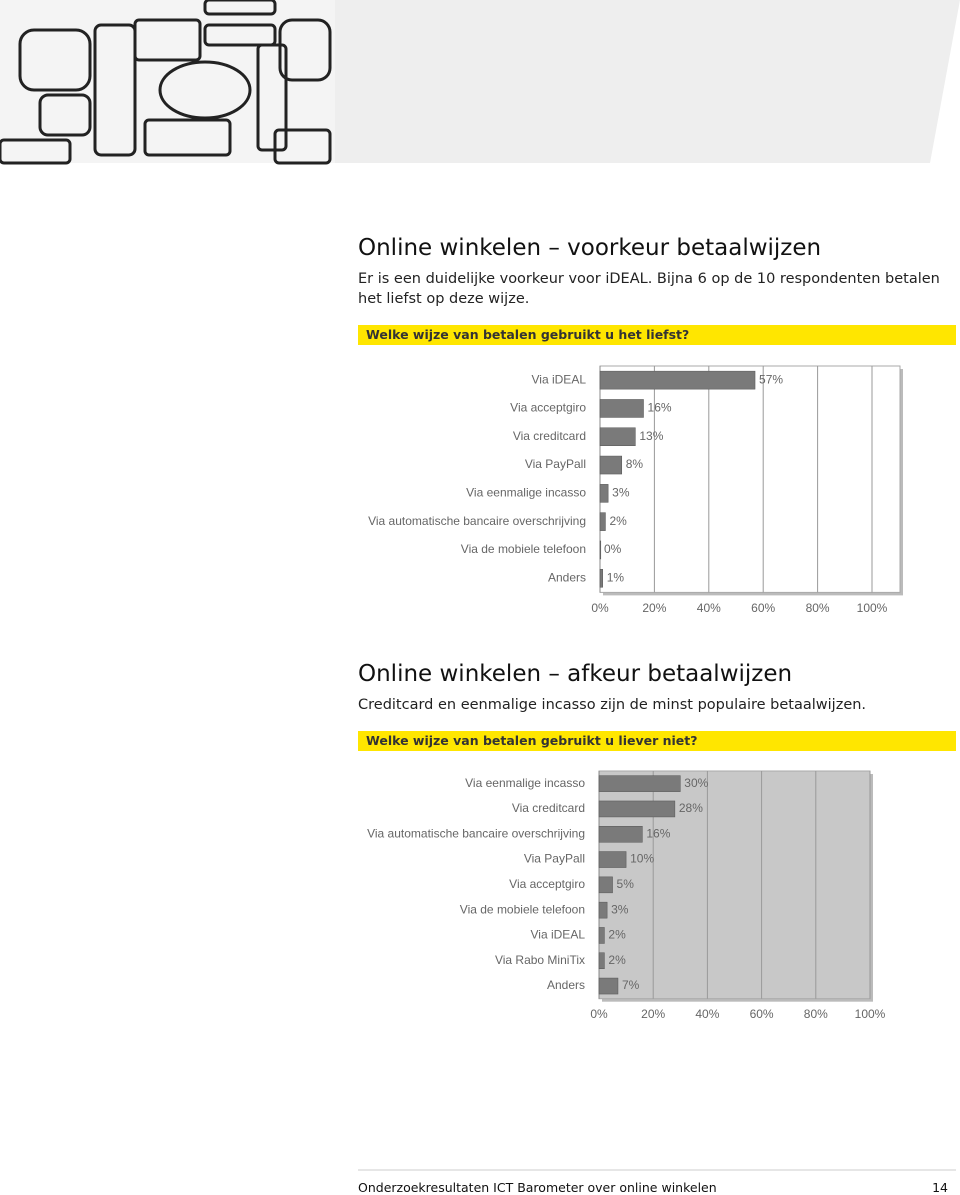 The height and width of the screenshot is (1195, 960). Describe the element at coordinates (771, 379) in the screenshot. I see `value-label: 57%` at that location.